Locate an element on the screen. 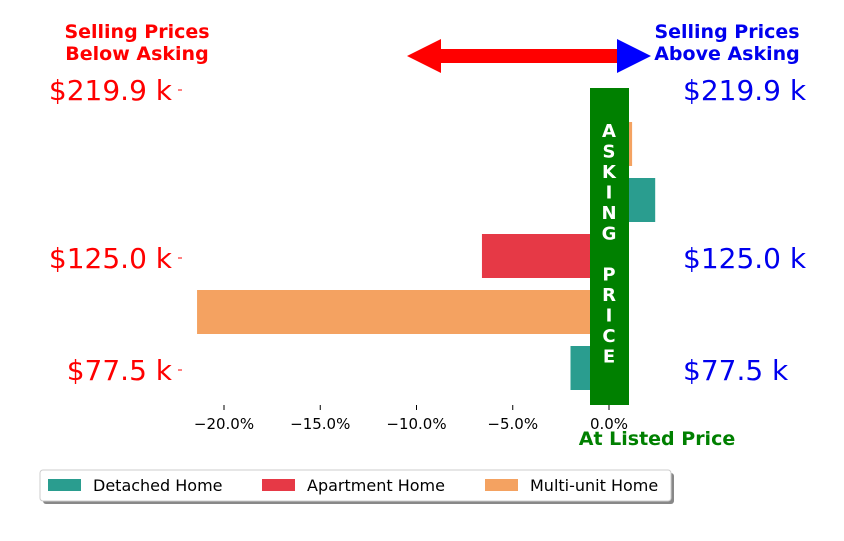 This screenshot has width=844, height=541. legend-label: Apartment Home is located at coordinates (376, 485).